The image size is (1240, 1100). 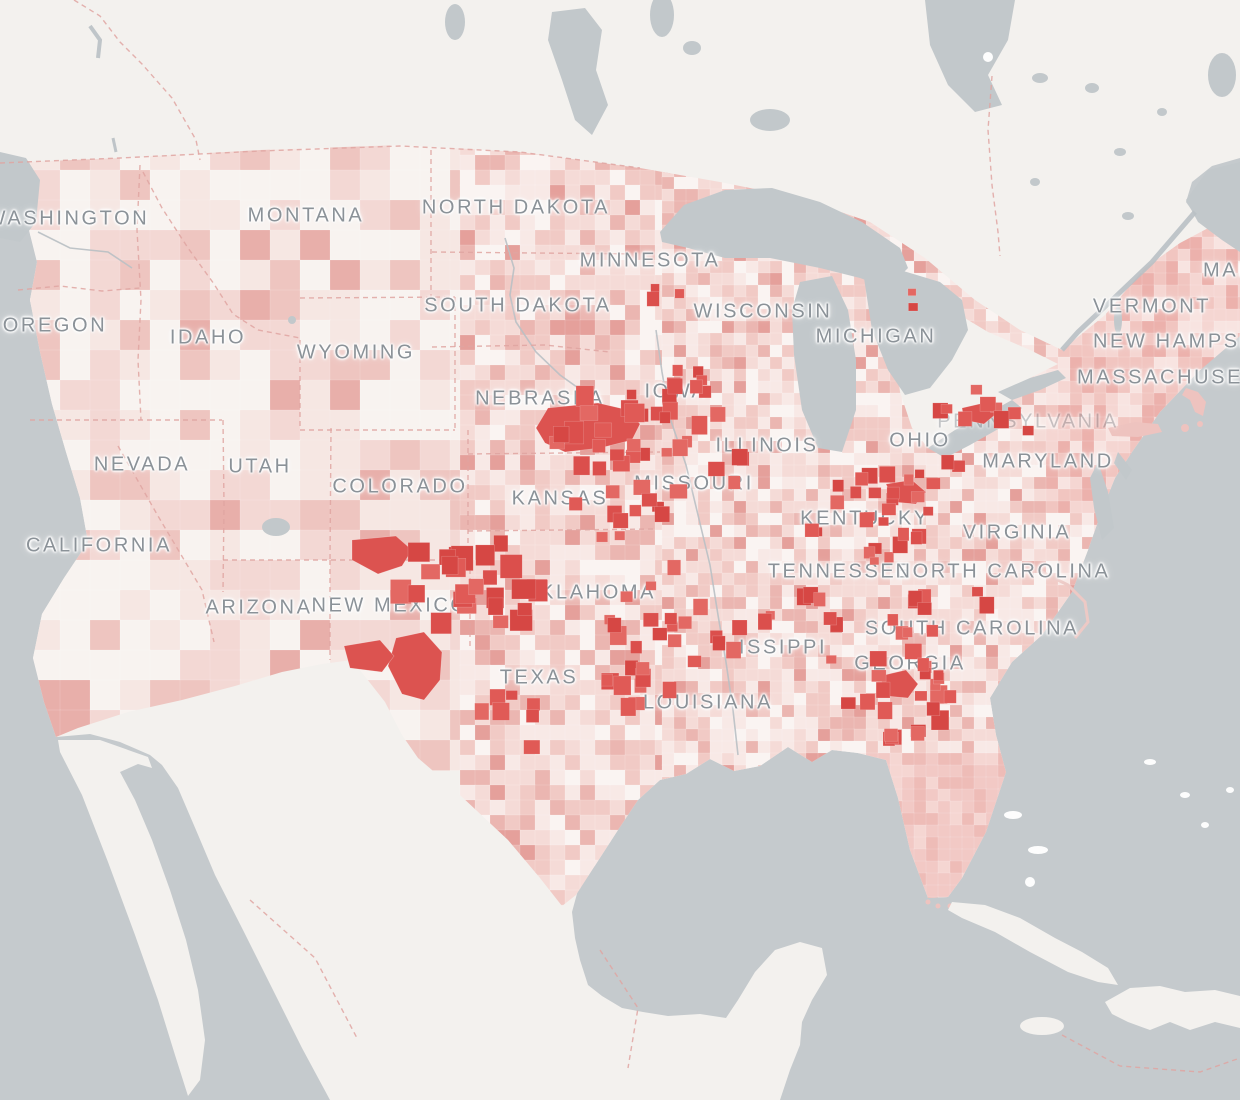 What do you see at coordinates (1213, 207) in the screenshot?
I see `gulf-st-lawrence` at bounding box center [1213, 207].